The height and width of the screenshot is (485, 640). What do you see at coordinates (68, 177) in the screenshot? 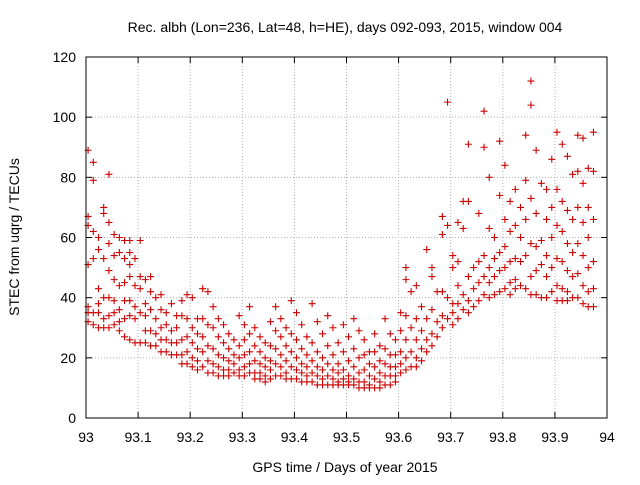
I see `y-tick-label: 80` at bounding box center [68, 177].